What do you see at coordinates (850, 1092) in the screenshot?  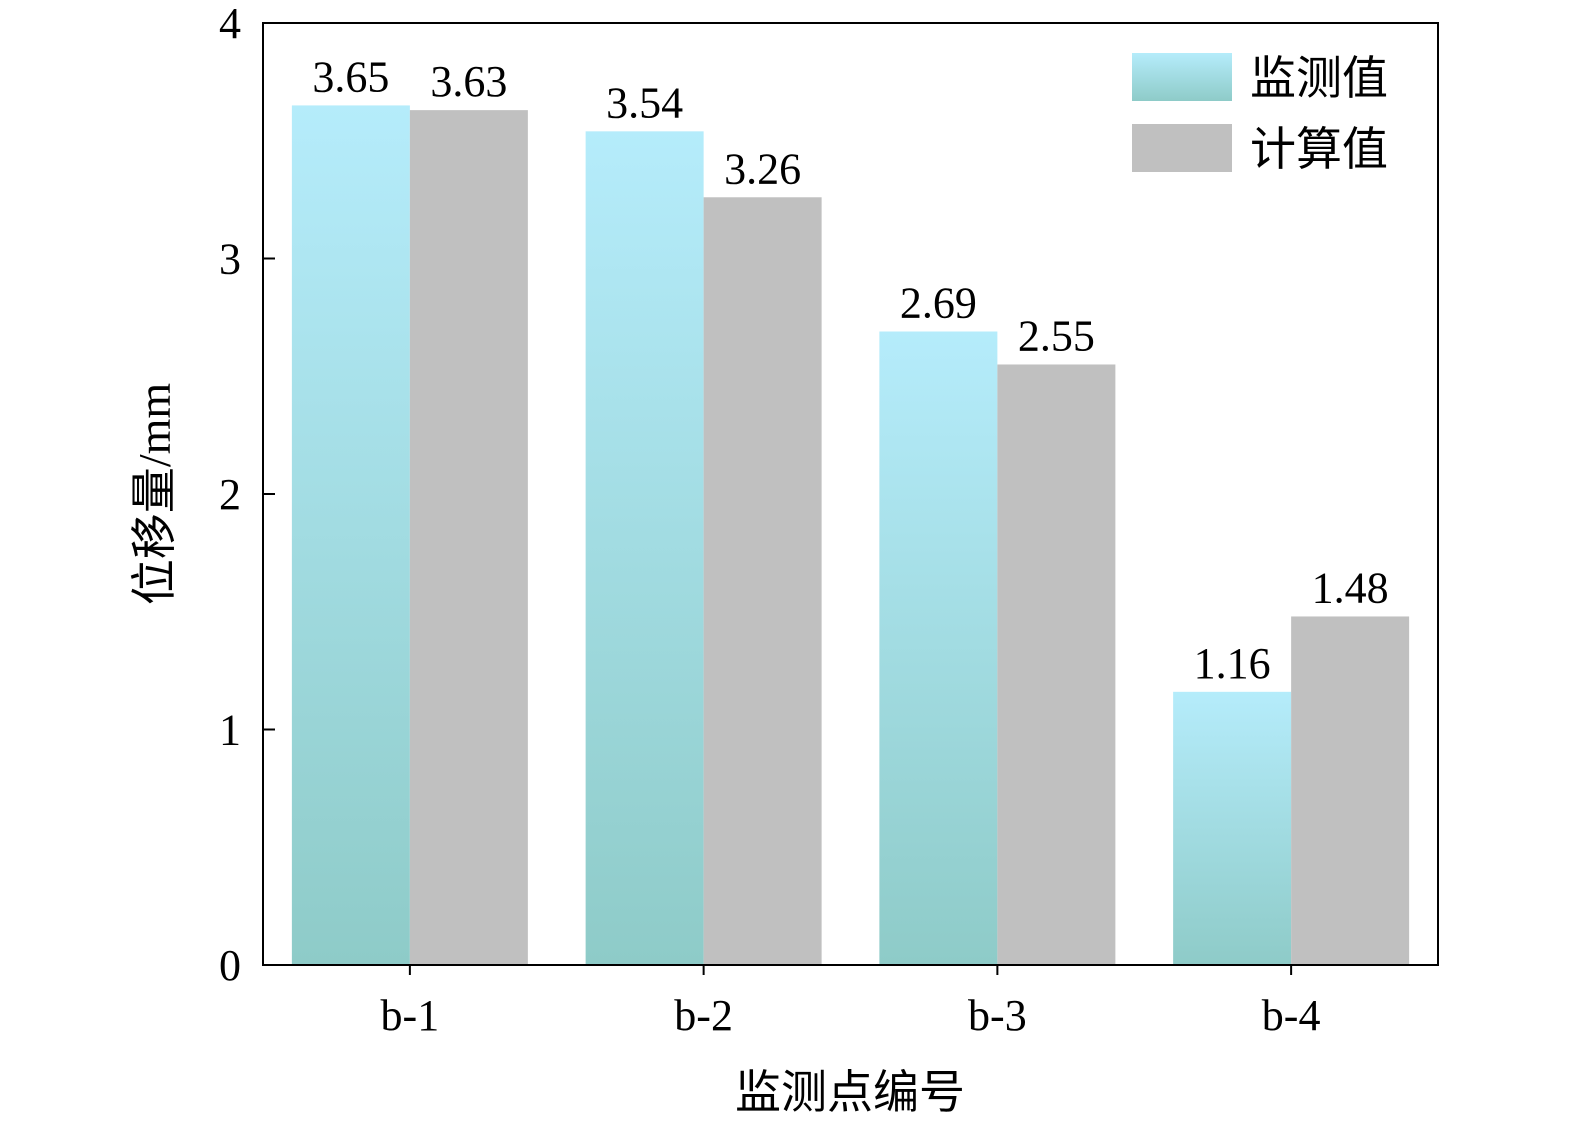 I see `x-axis-title: 监测点编号` at bounding box center [850, 1092].